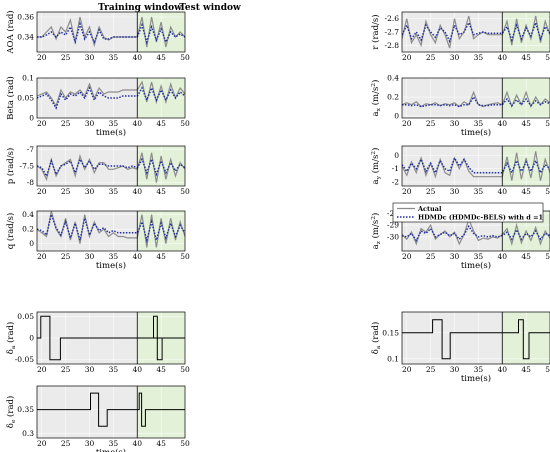 The image size is (550, 452). I want to click on legend-box, so click(468, 212).